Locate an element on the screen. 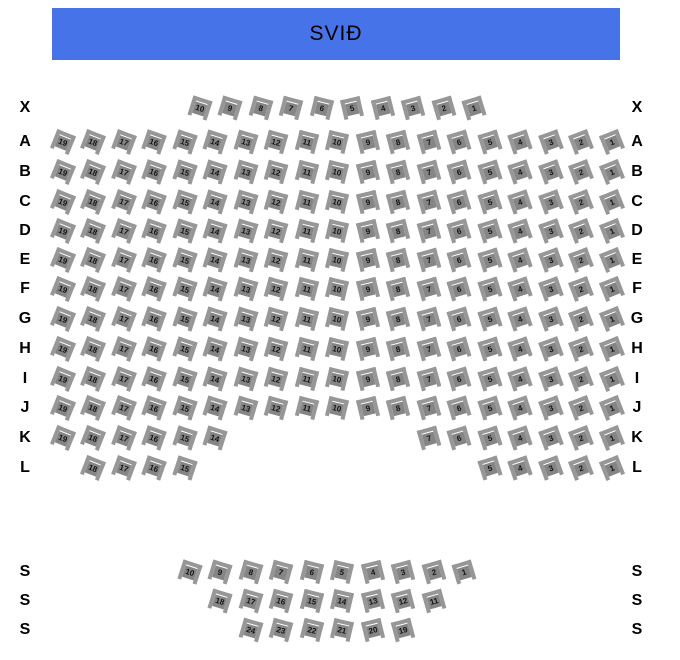 Image resolution: width=680 pixels, height=660 pixels. seat-A-9: 9 is located at coordinates (367, 142).